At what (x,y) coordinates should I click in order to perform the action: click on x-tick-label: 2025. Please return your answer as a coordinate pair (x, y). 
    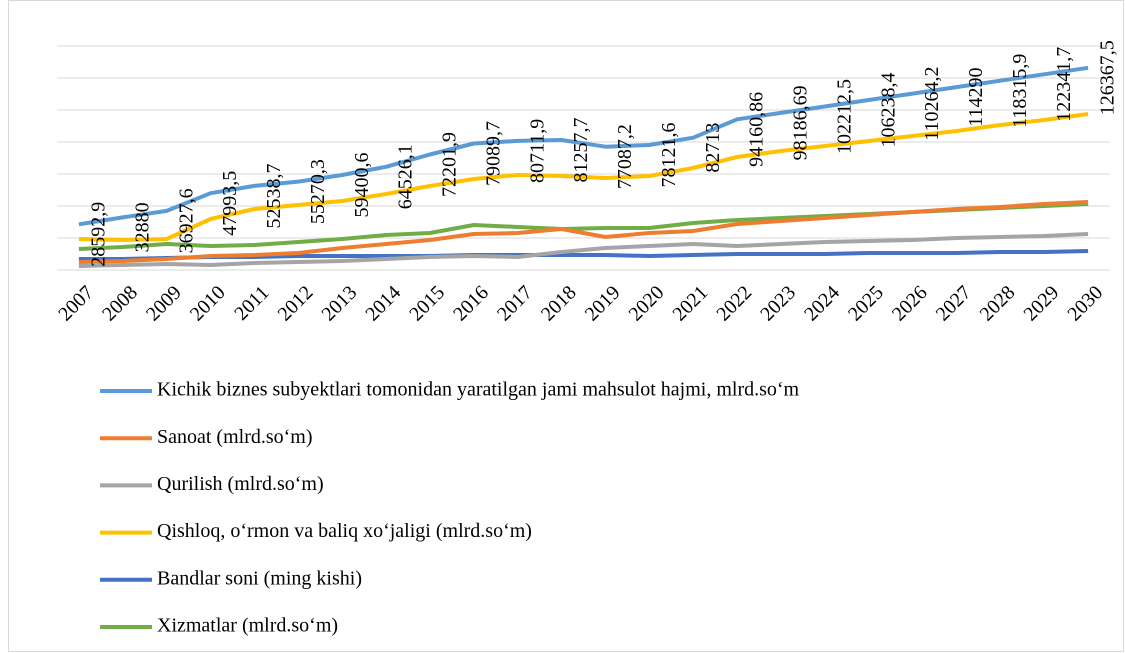
    Looking at the image, I should click on (866, 304).